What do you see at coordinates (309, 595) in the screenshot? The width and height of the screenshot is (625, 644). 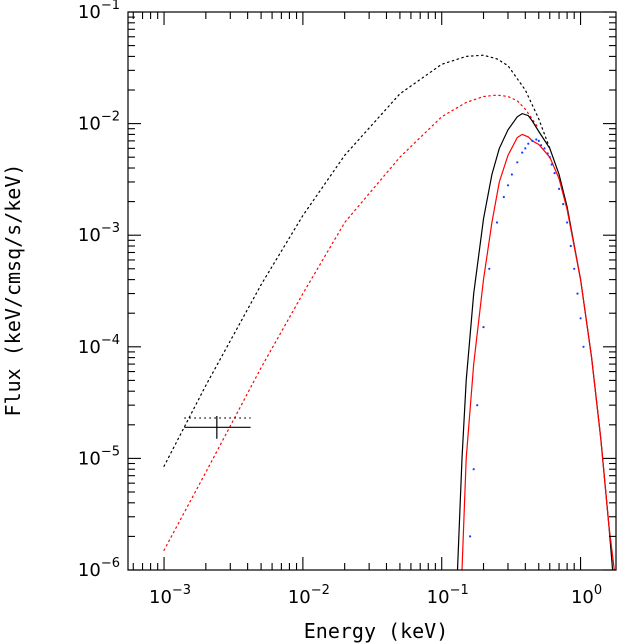 I see `x-tick-label: 10⁻²` at bounding box center [309, 595].